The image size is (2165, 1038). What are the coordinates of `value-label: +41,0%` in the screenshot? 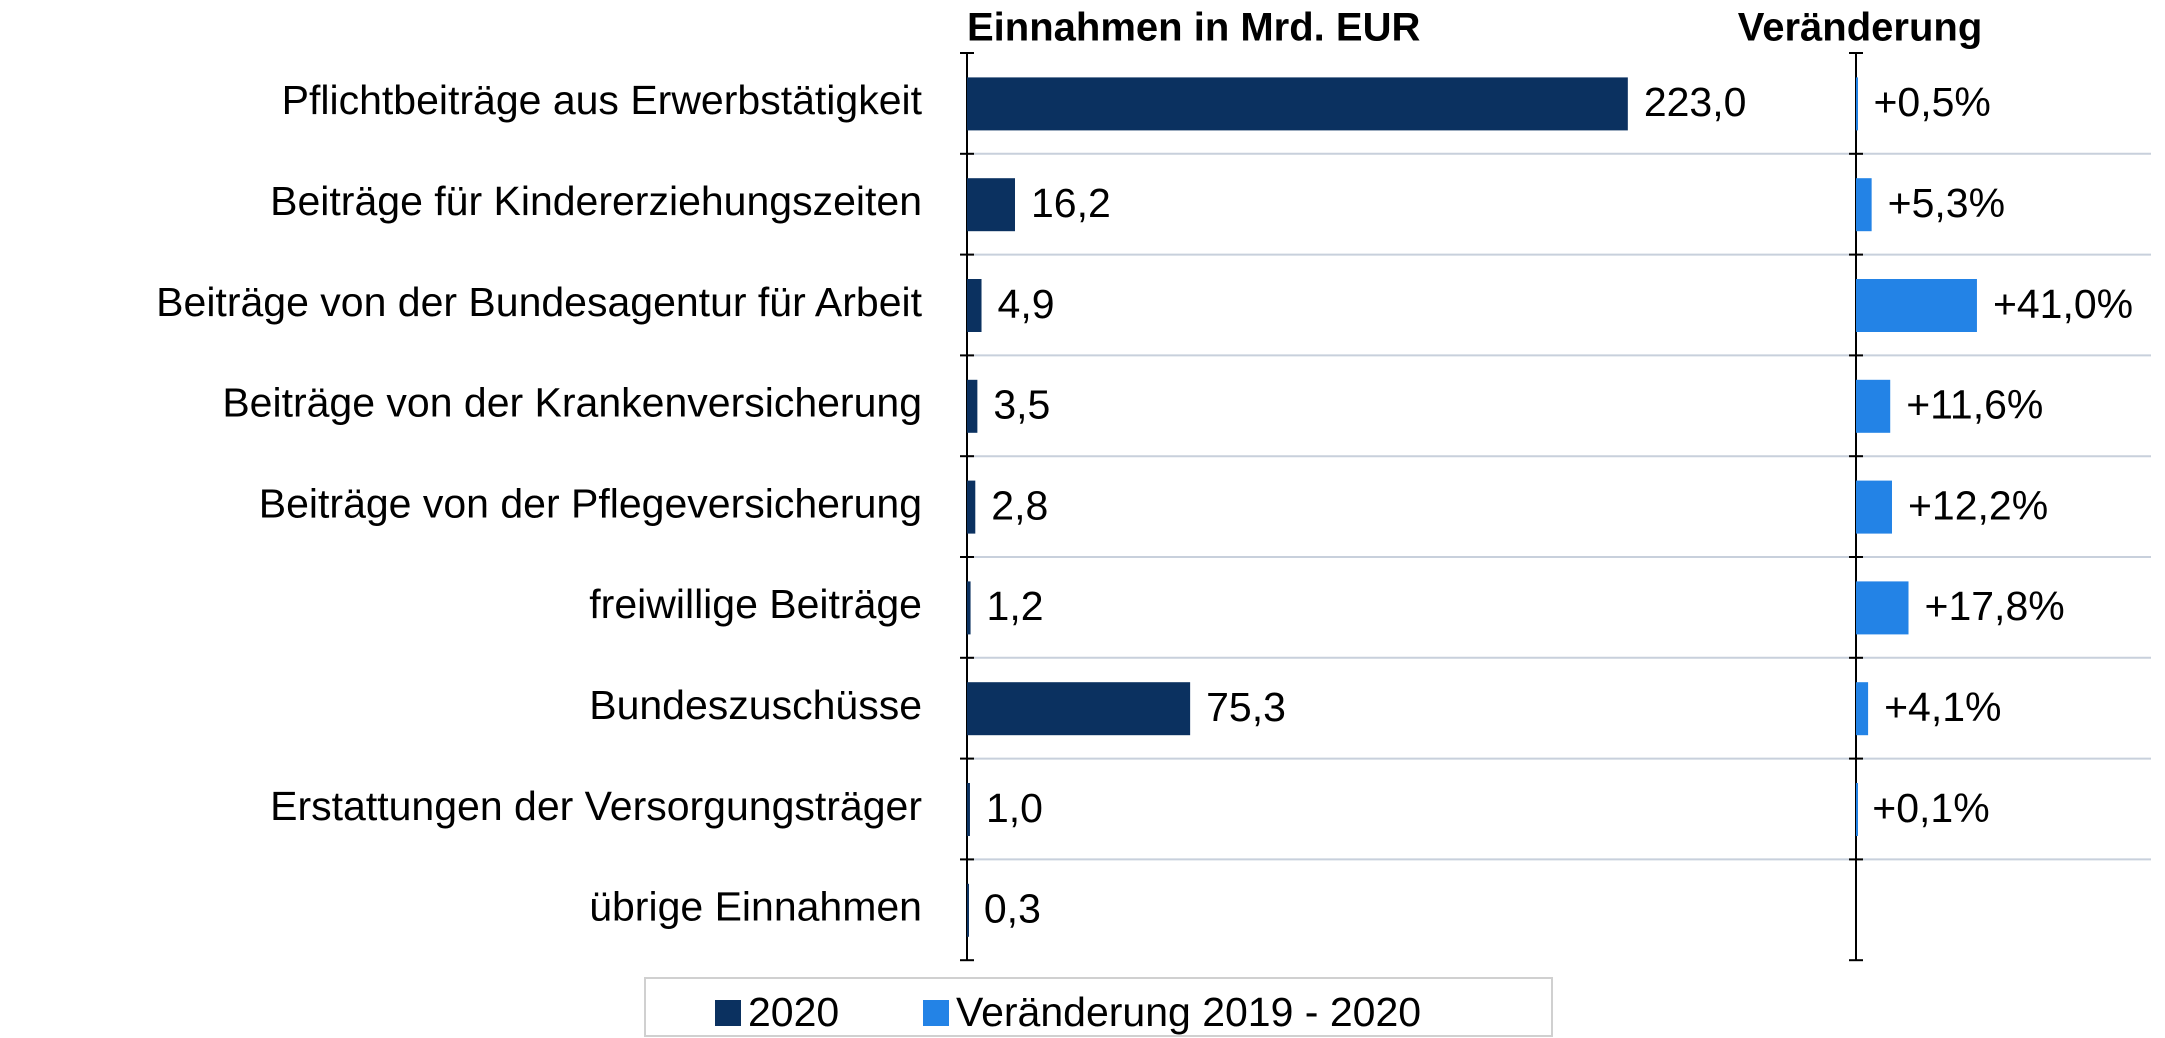 It's located at (2063, 304).